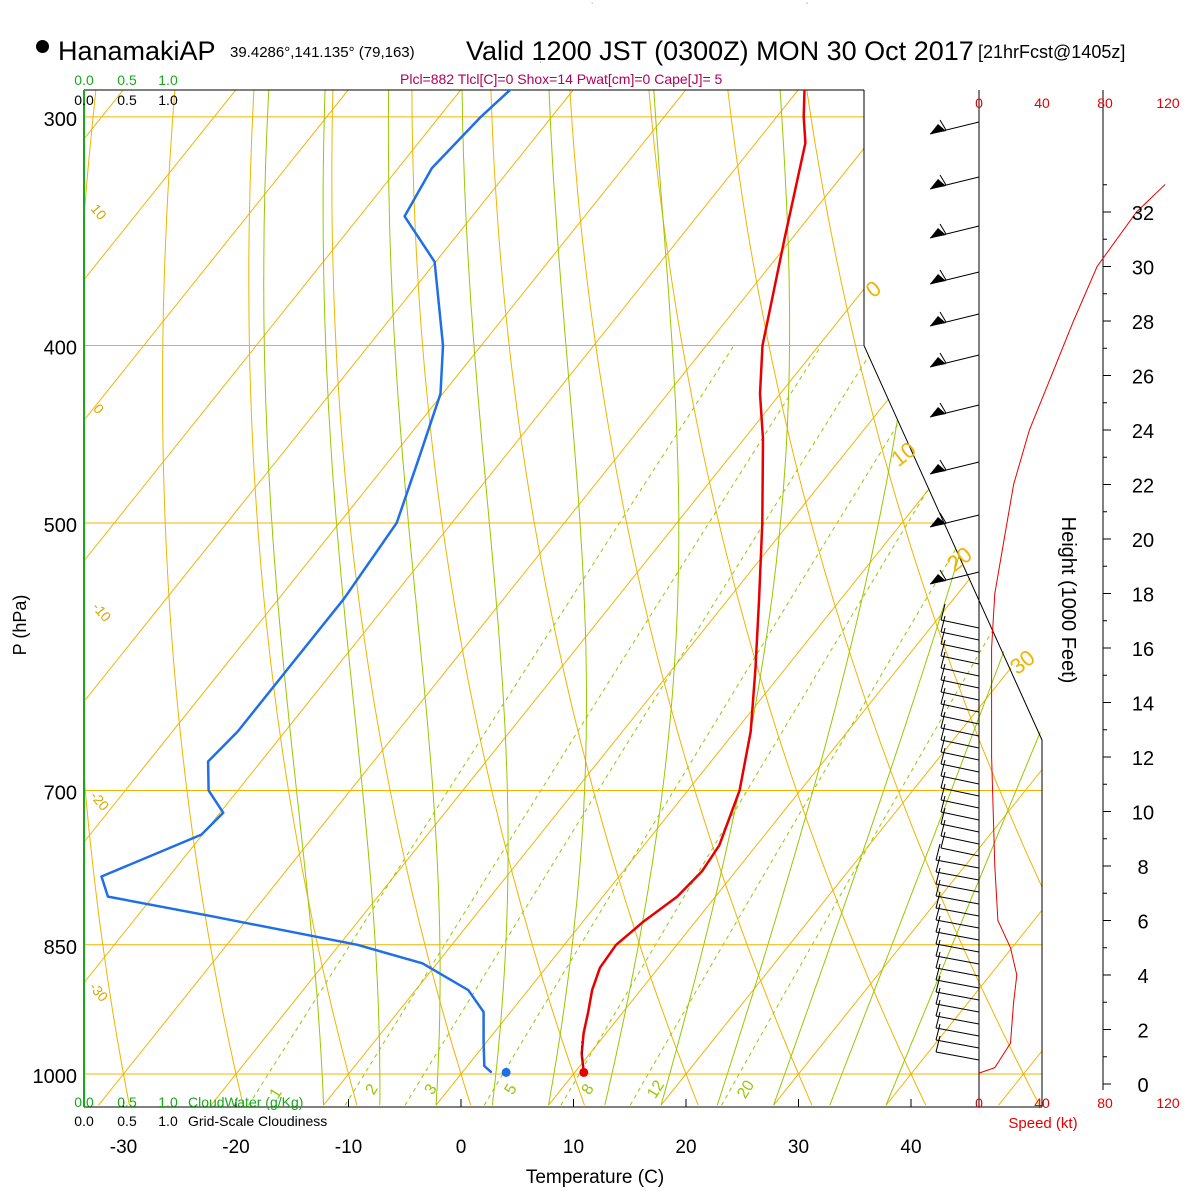 Image resolution: width=1200 pixels, height=1200 pixels. I want to click on forecast-info: [21hrFcst@1405z], so click(1052, 52).